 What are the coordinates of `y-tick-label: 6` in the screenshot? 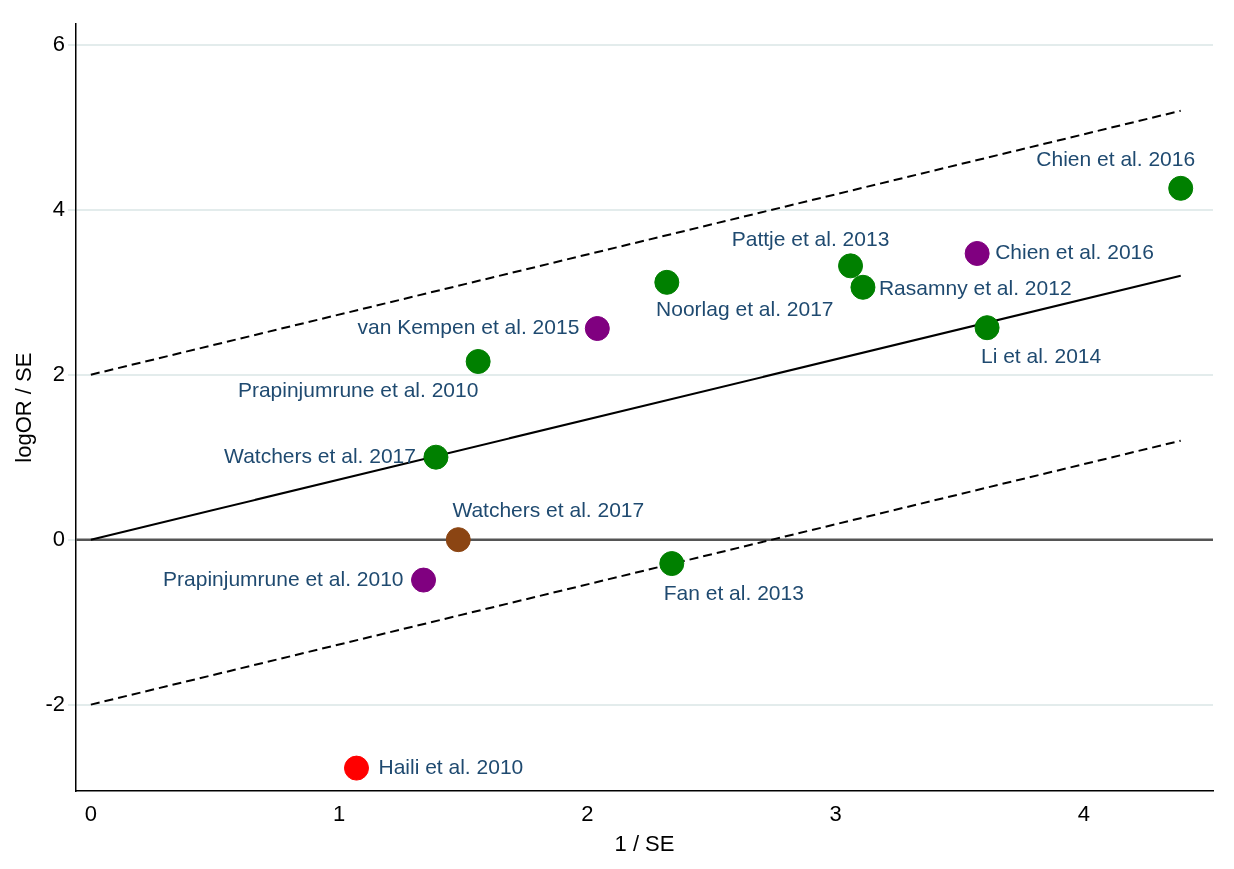 It's located at (58, 43).